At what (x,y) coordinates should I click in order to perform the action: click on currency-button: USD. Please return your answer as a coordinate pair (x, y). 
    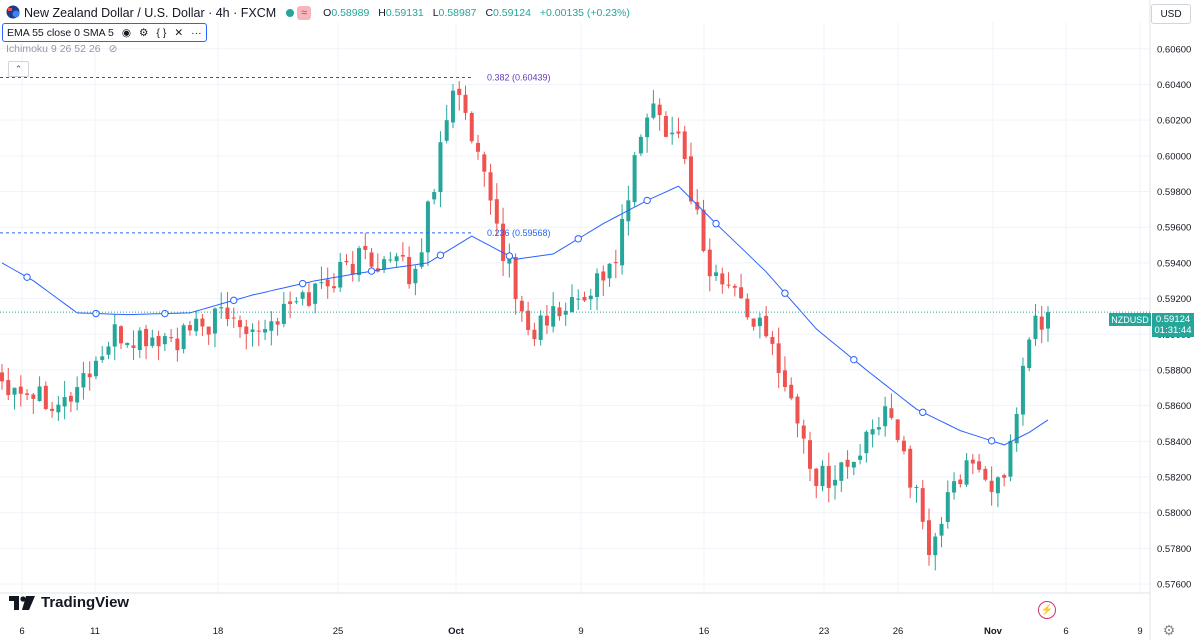
    Looking at the image, I should click on (1171, 14).